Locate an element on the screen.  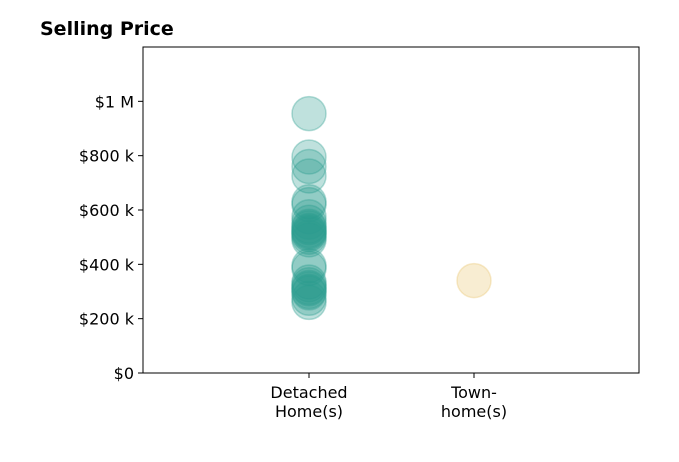
x-tick-label: Detached is located at coordinates (308, 392).